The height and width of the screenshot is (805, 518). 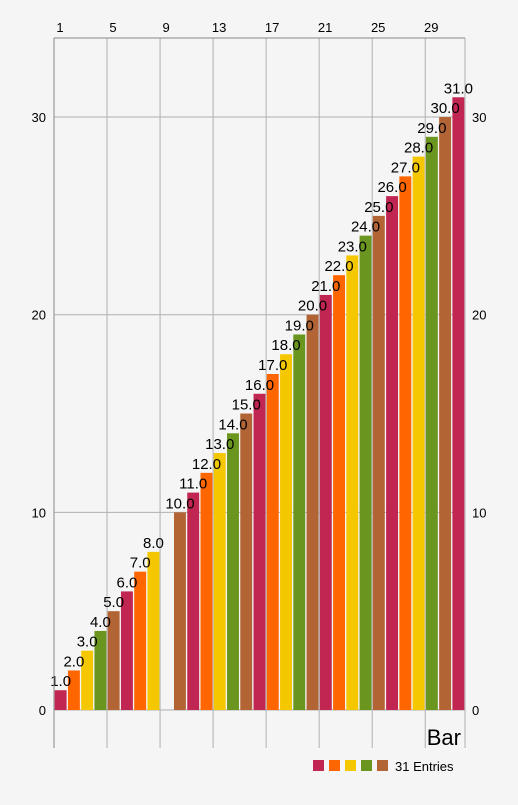 What do you see at coordinates (299, 325) in the screenshot?
I see `value-label-19: 19.0` at bounding box center [299, 325].